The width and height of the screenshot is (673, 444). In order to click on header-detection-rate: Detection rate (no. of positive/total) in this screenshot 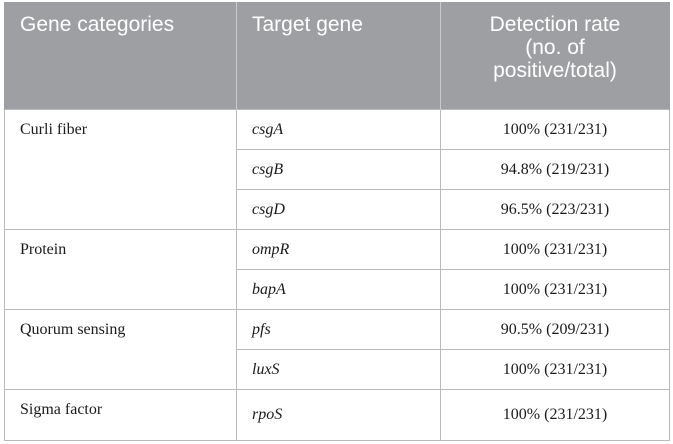, I will do `click(555, 56)`.